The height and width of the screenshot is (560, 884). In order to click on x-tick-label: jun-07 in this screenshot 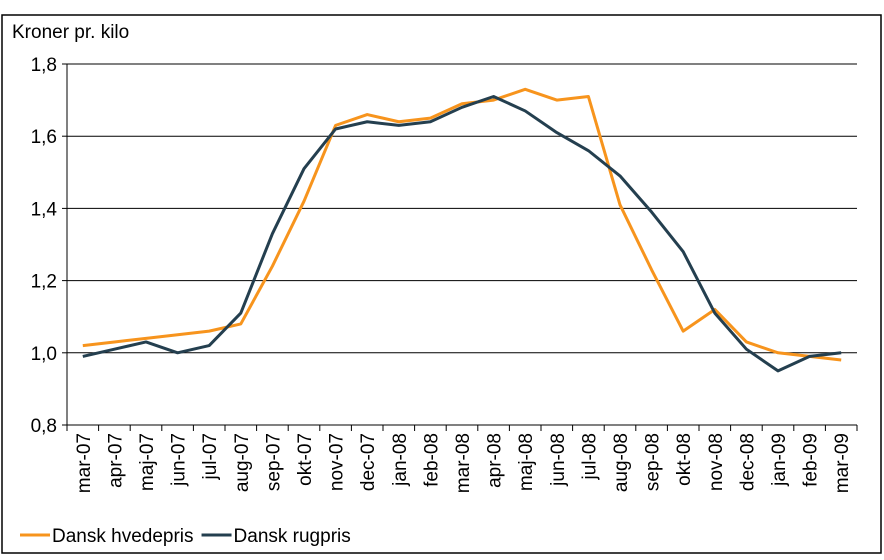, I will do `click(179, 460)`.